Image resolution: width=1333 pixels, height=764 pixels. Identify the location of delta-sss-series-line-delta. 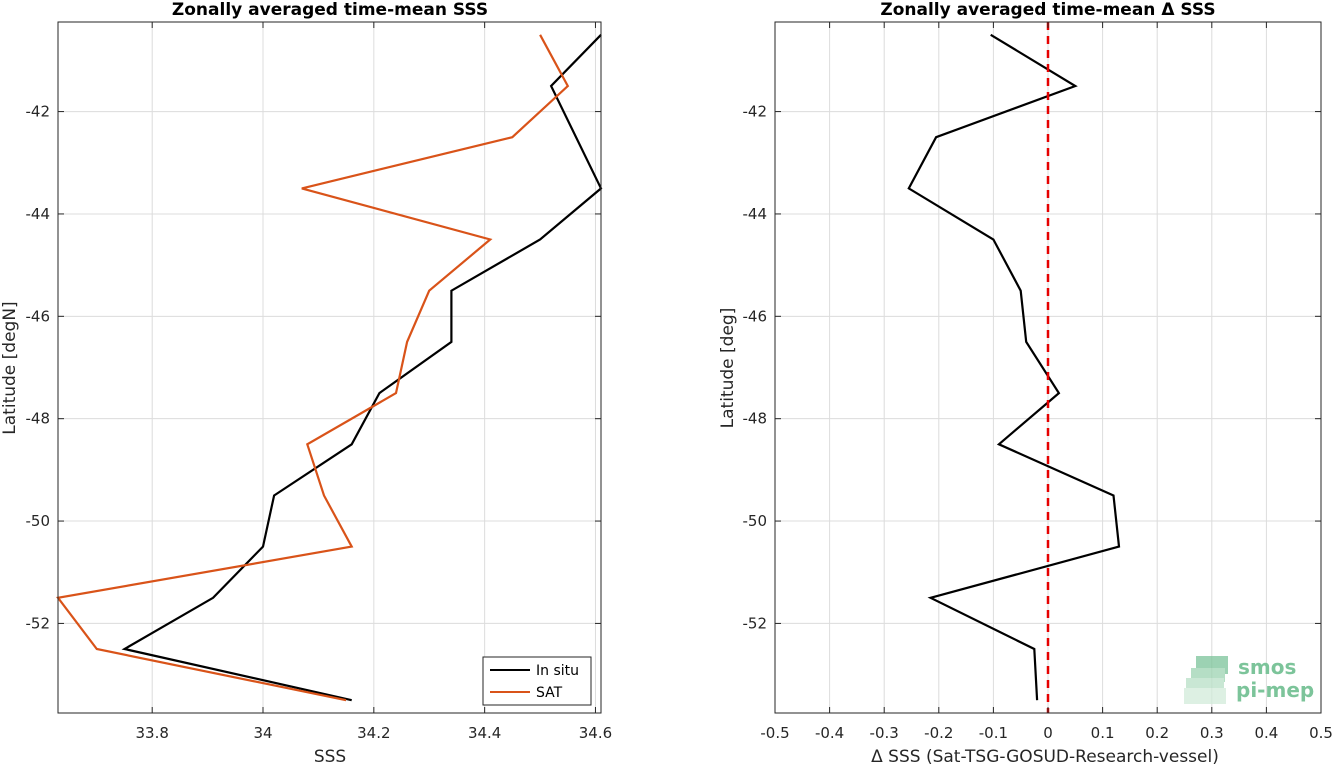
(1014, 367).